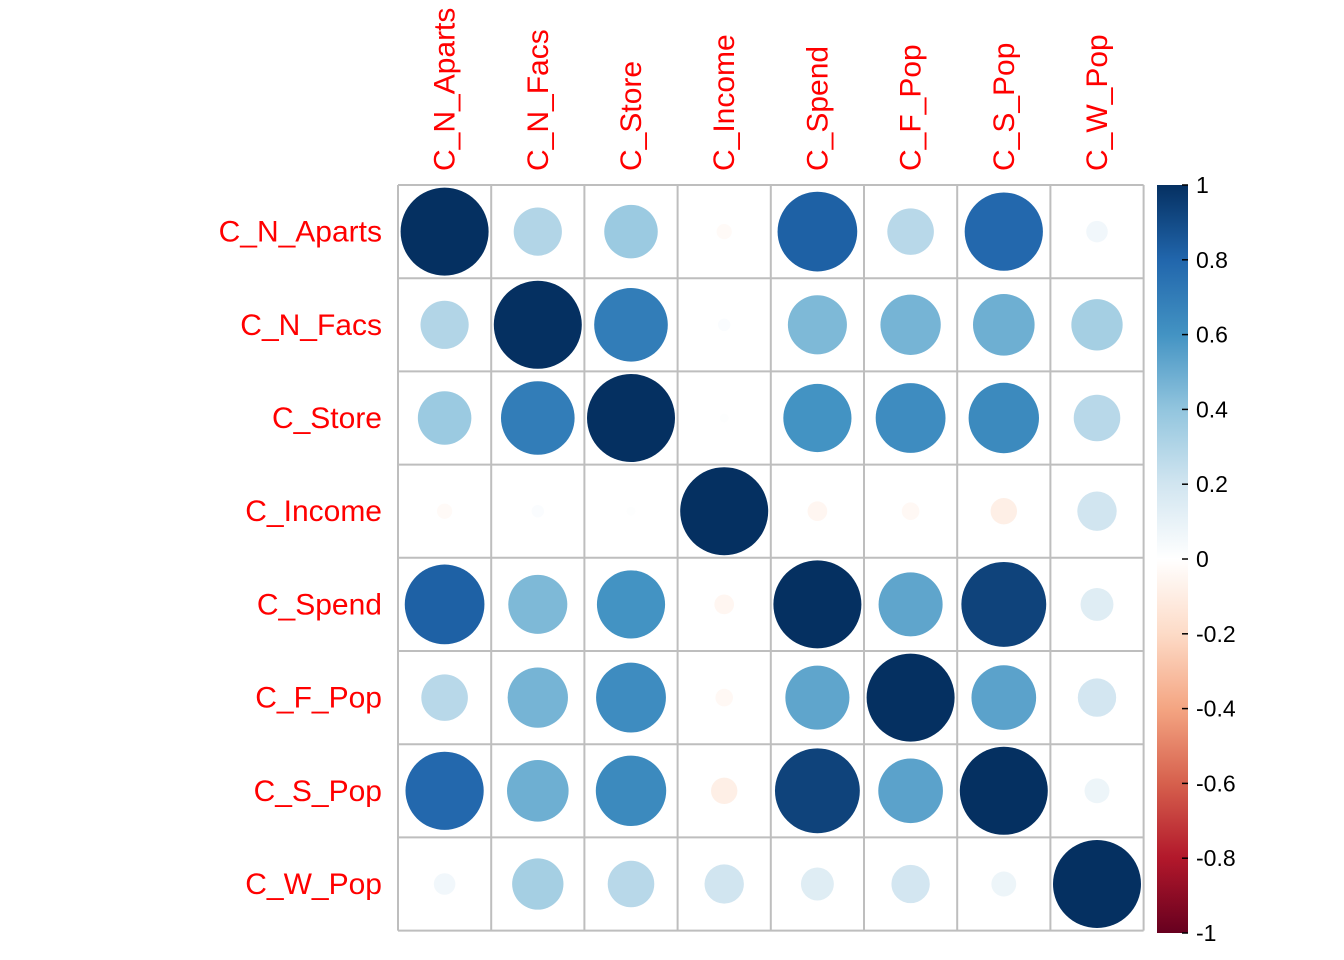  What do you see at coordinates (631, 116) in the screenshot?
I see `column-label: C_Store` at bounding box center [631, 116].